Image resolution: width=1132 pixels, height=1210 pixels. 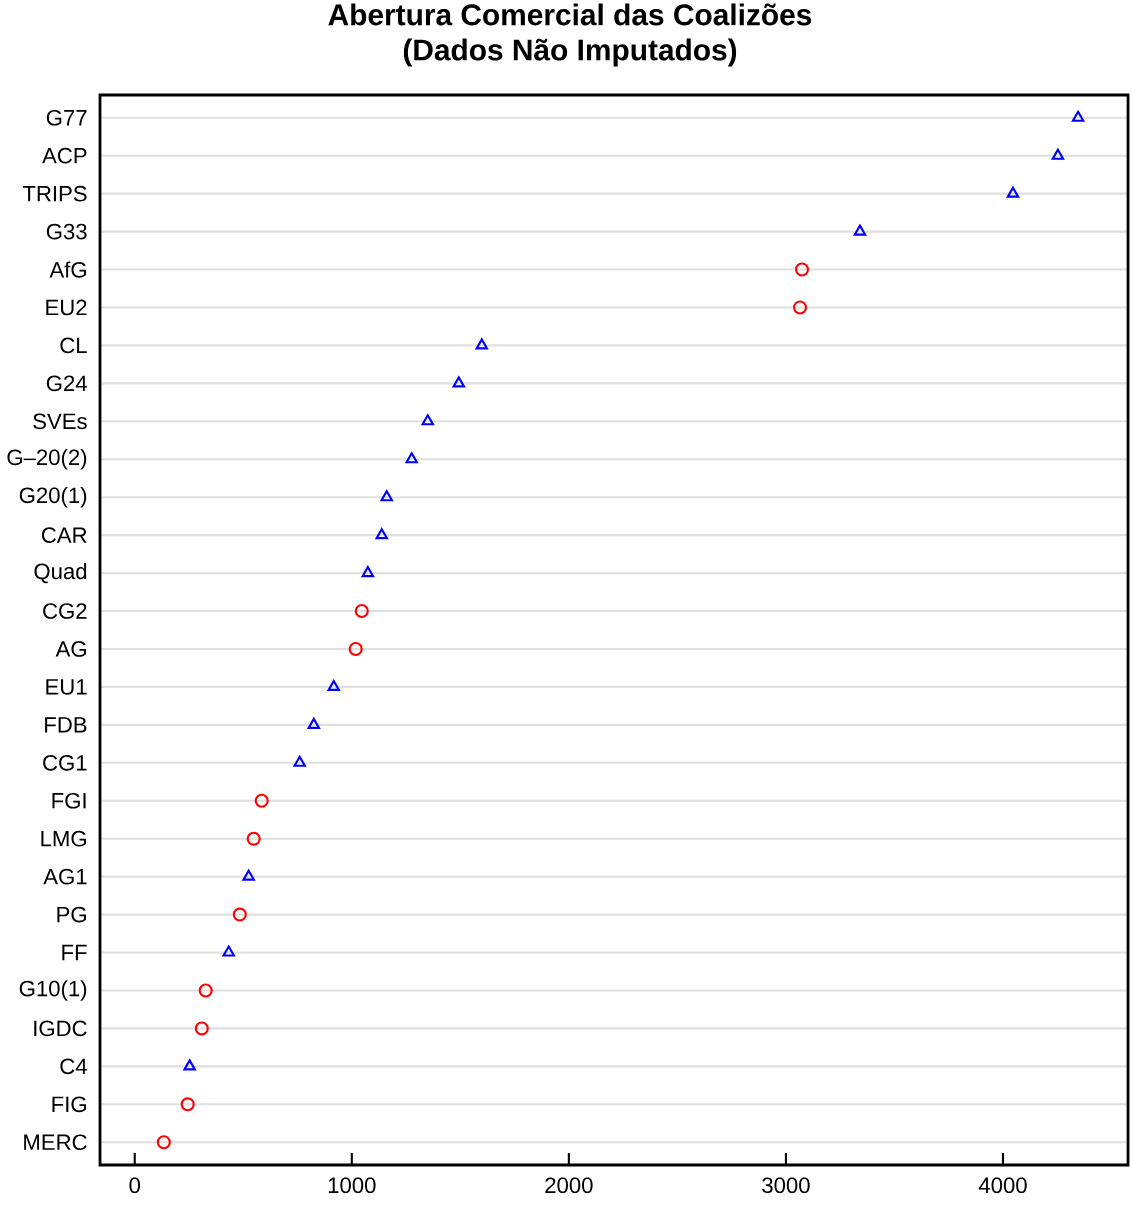 I want to click on y-tick-label: CAR, so click(x=64, y=535).